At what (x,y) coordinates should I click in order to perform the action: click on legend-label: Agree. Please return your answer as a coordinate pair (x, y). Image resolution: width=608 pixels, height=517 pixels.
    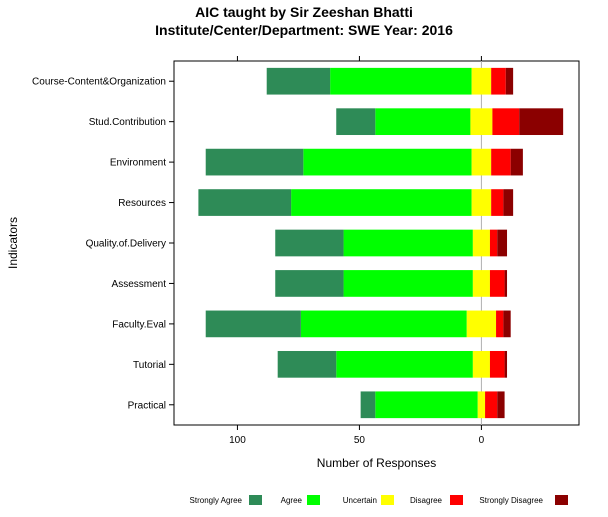
    Looking at the image, I should click on (292, 500).